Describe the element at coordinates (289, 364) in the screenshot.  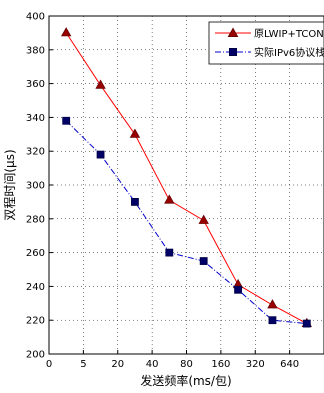
I see `x-tick-label: 640` at that location.